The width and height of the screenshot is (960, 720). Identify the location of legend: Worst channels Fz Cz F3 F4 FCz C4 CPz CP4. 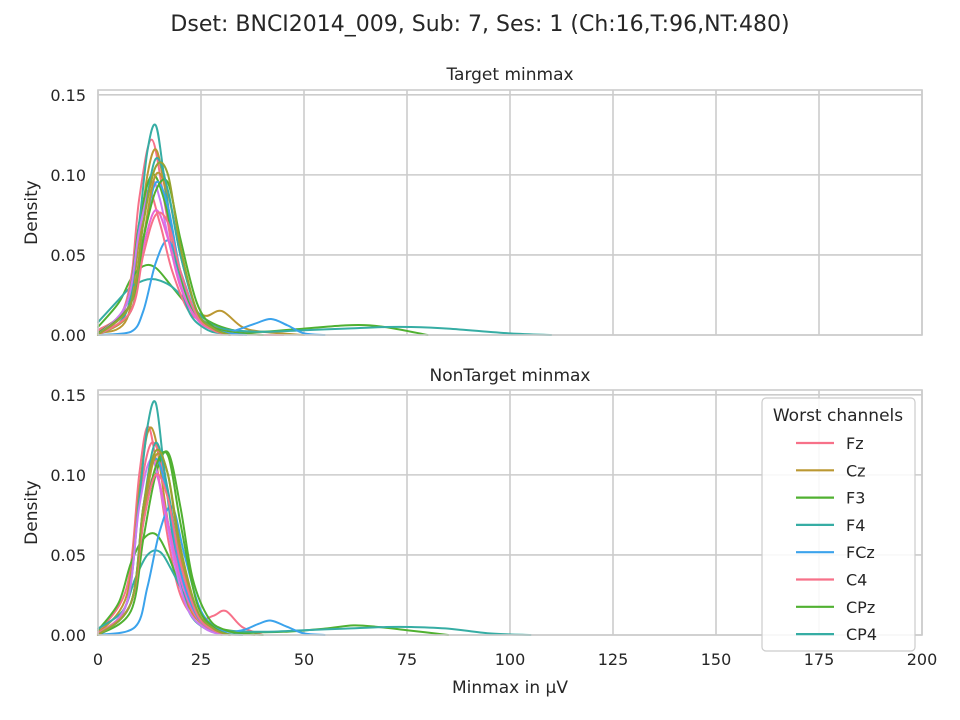
(838, 524).